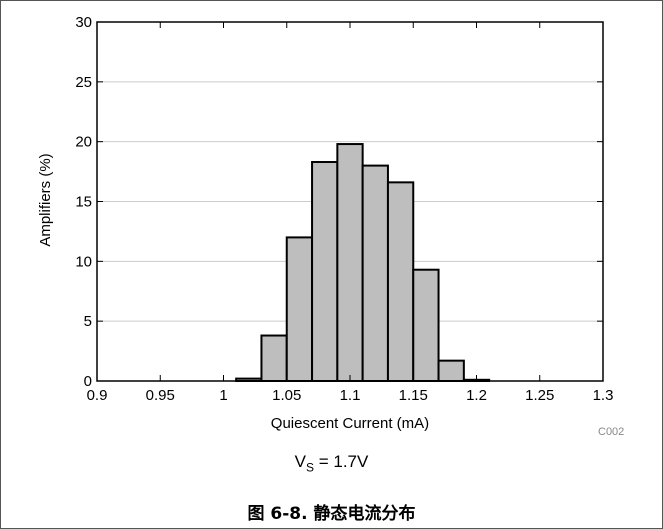  What do you see at coordinates (341, 461) in the screenshot?
I see `condition-suffix: = 1.7V` at bounding box center [341, 461].